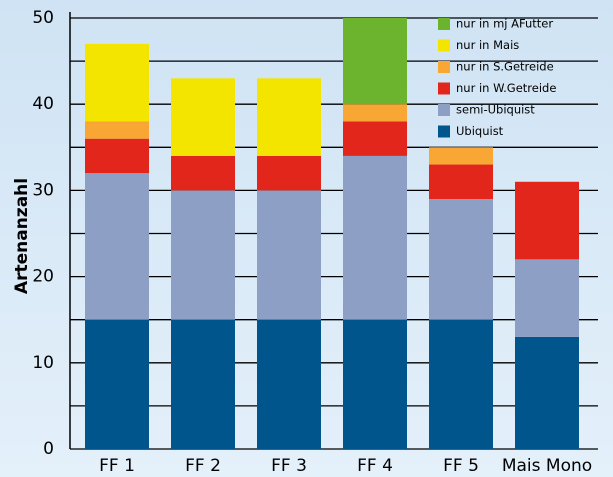  I want to click on x-tick-label: FF 2, so click(203, 466).